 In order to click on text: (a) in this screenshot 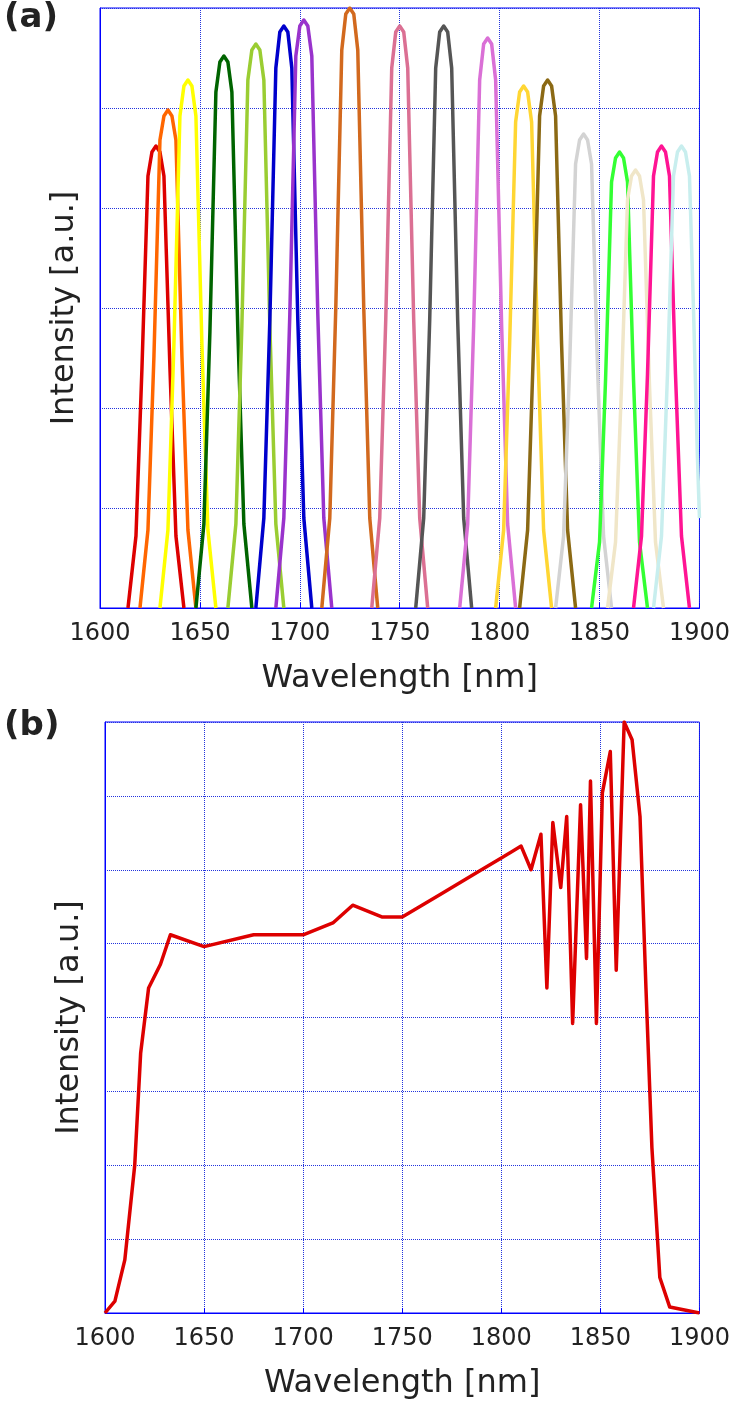, I will do `click(31, 17)`.